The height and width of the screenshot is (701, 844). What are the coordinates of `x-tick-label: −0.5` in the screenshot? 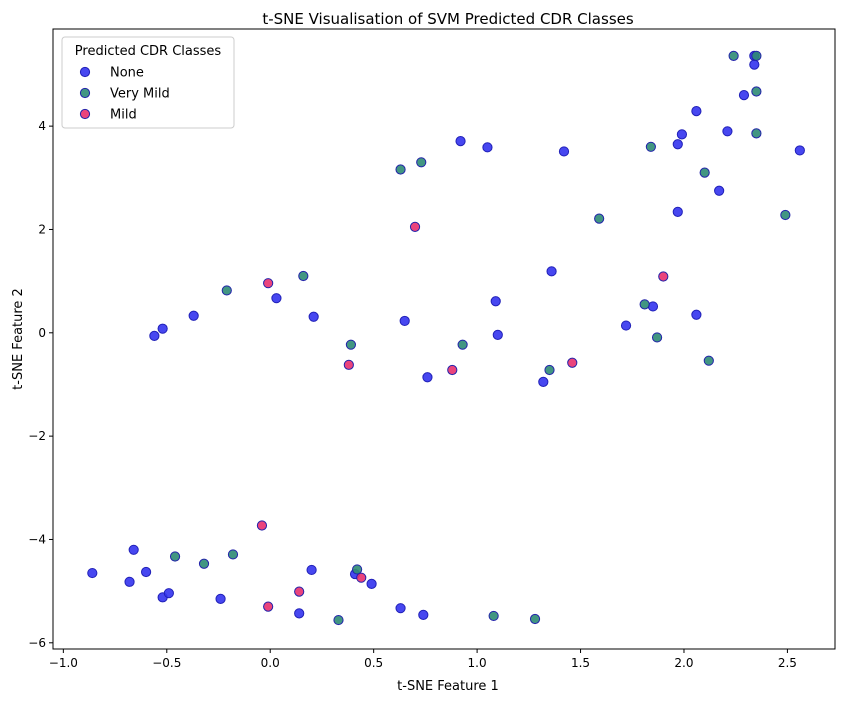 It's located at (166, 663).